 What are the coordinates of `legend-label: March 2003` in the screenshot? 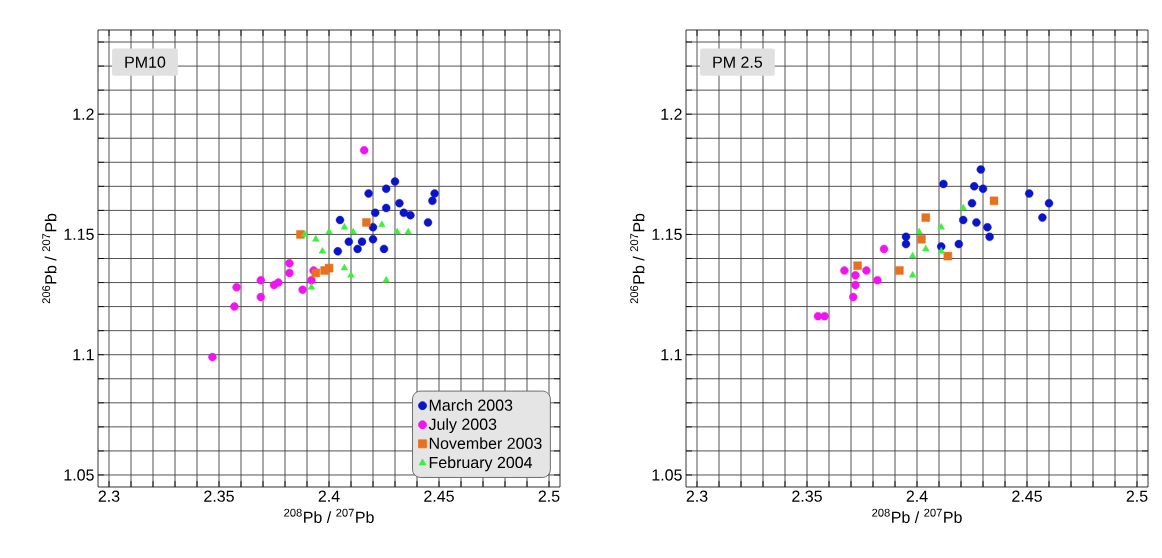 It's located at (471, 405).